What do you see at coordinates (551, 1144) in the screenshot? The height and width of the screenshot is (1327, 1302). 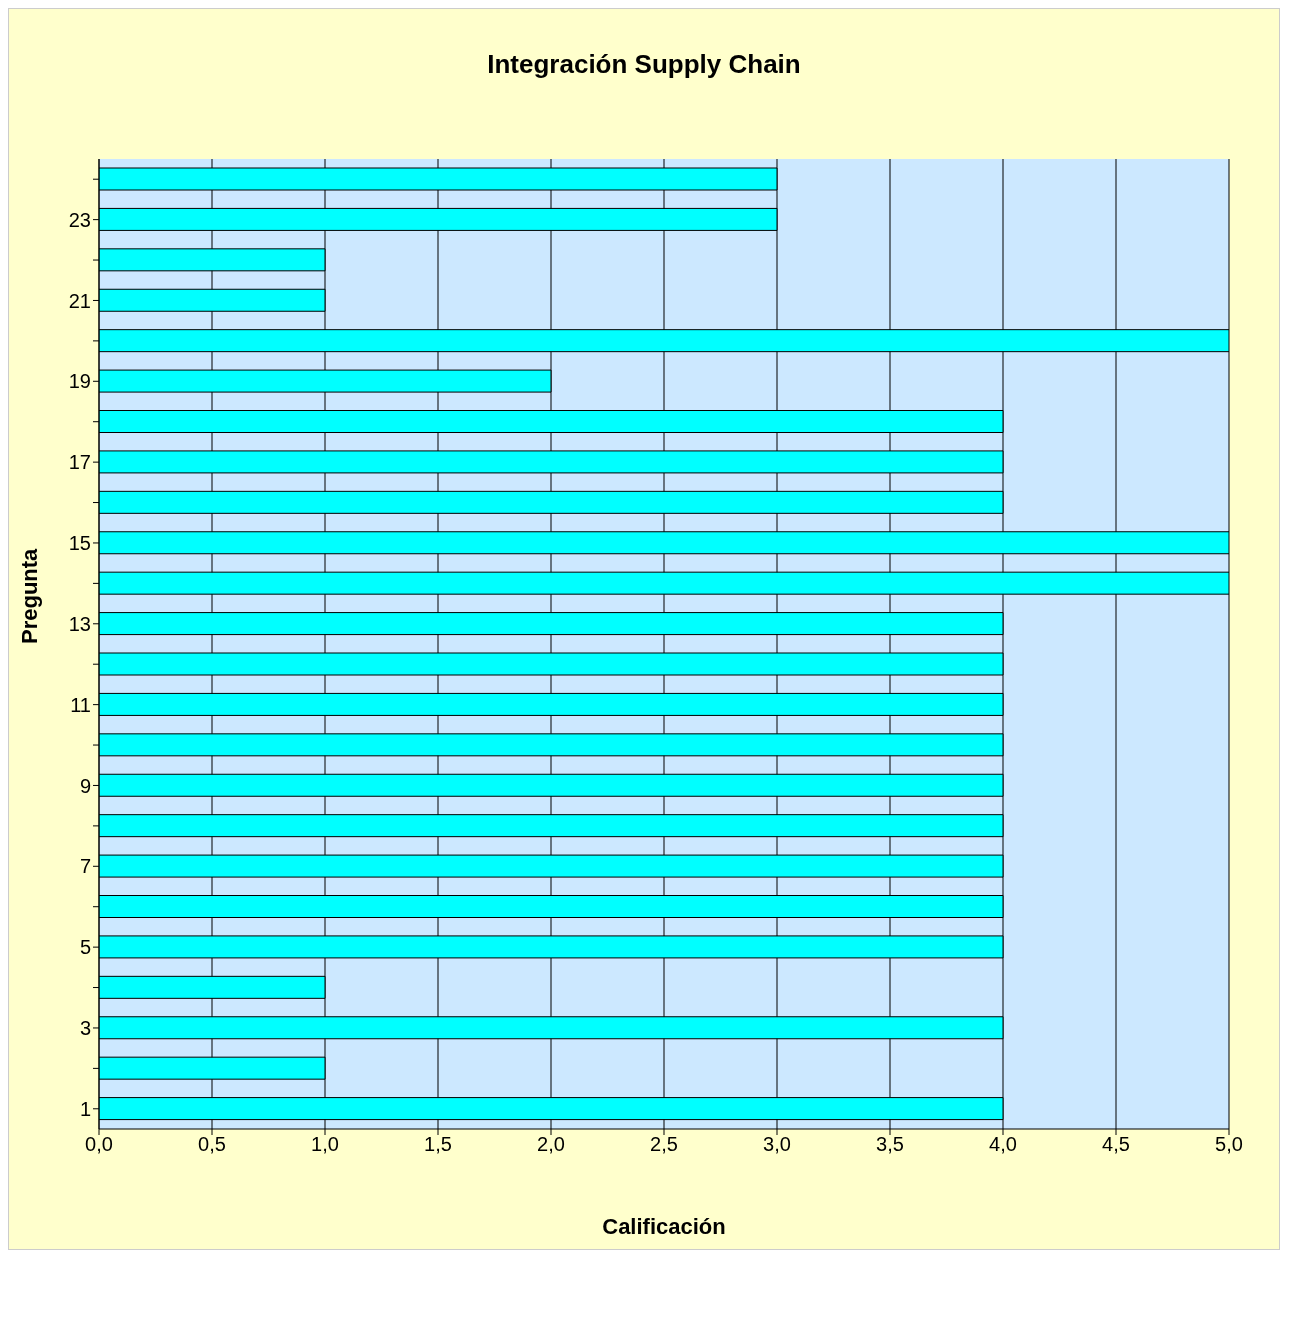 I see `x-tick-label: 2,0` at bounding box center [551, 1144].